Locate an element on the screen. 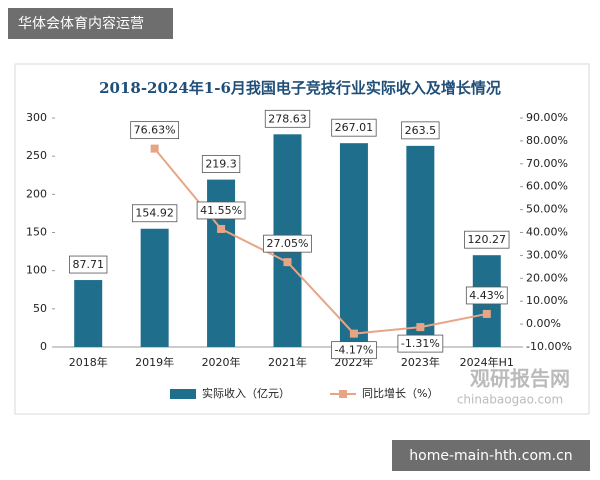 This screenshot has height=480, width=600. line-value-label: 76.63% is located at coordinates (155, 130).